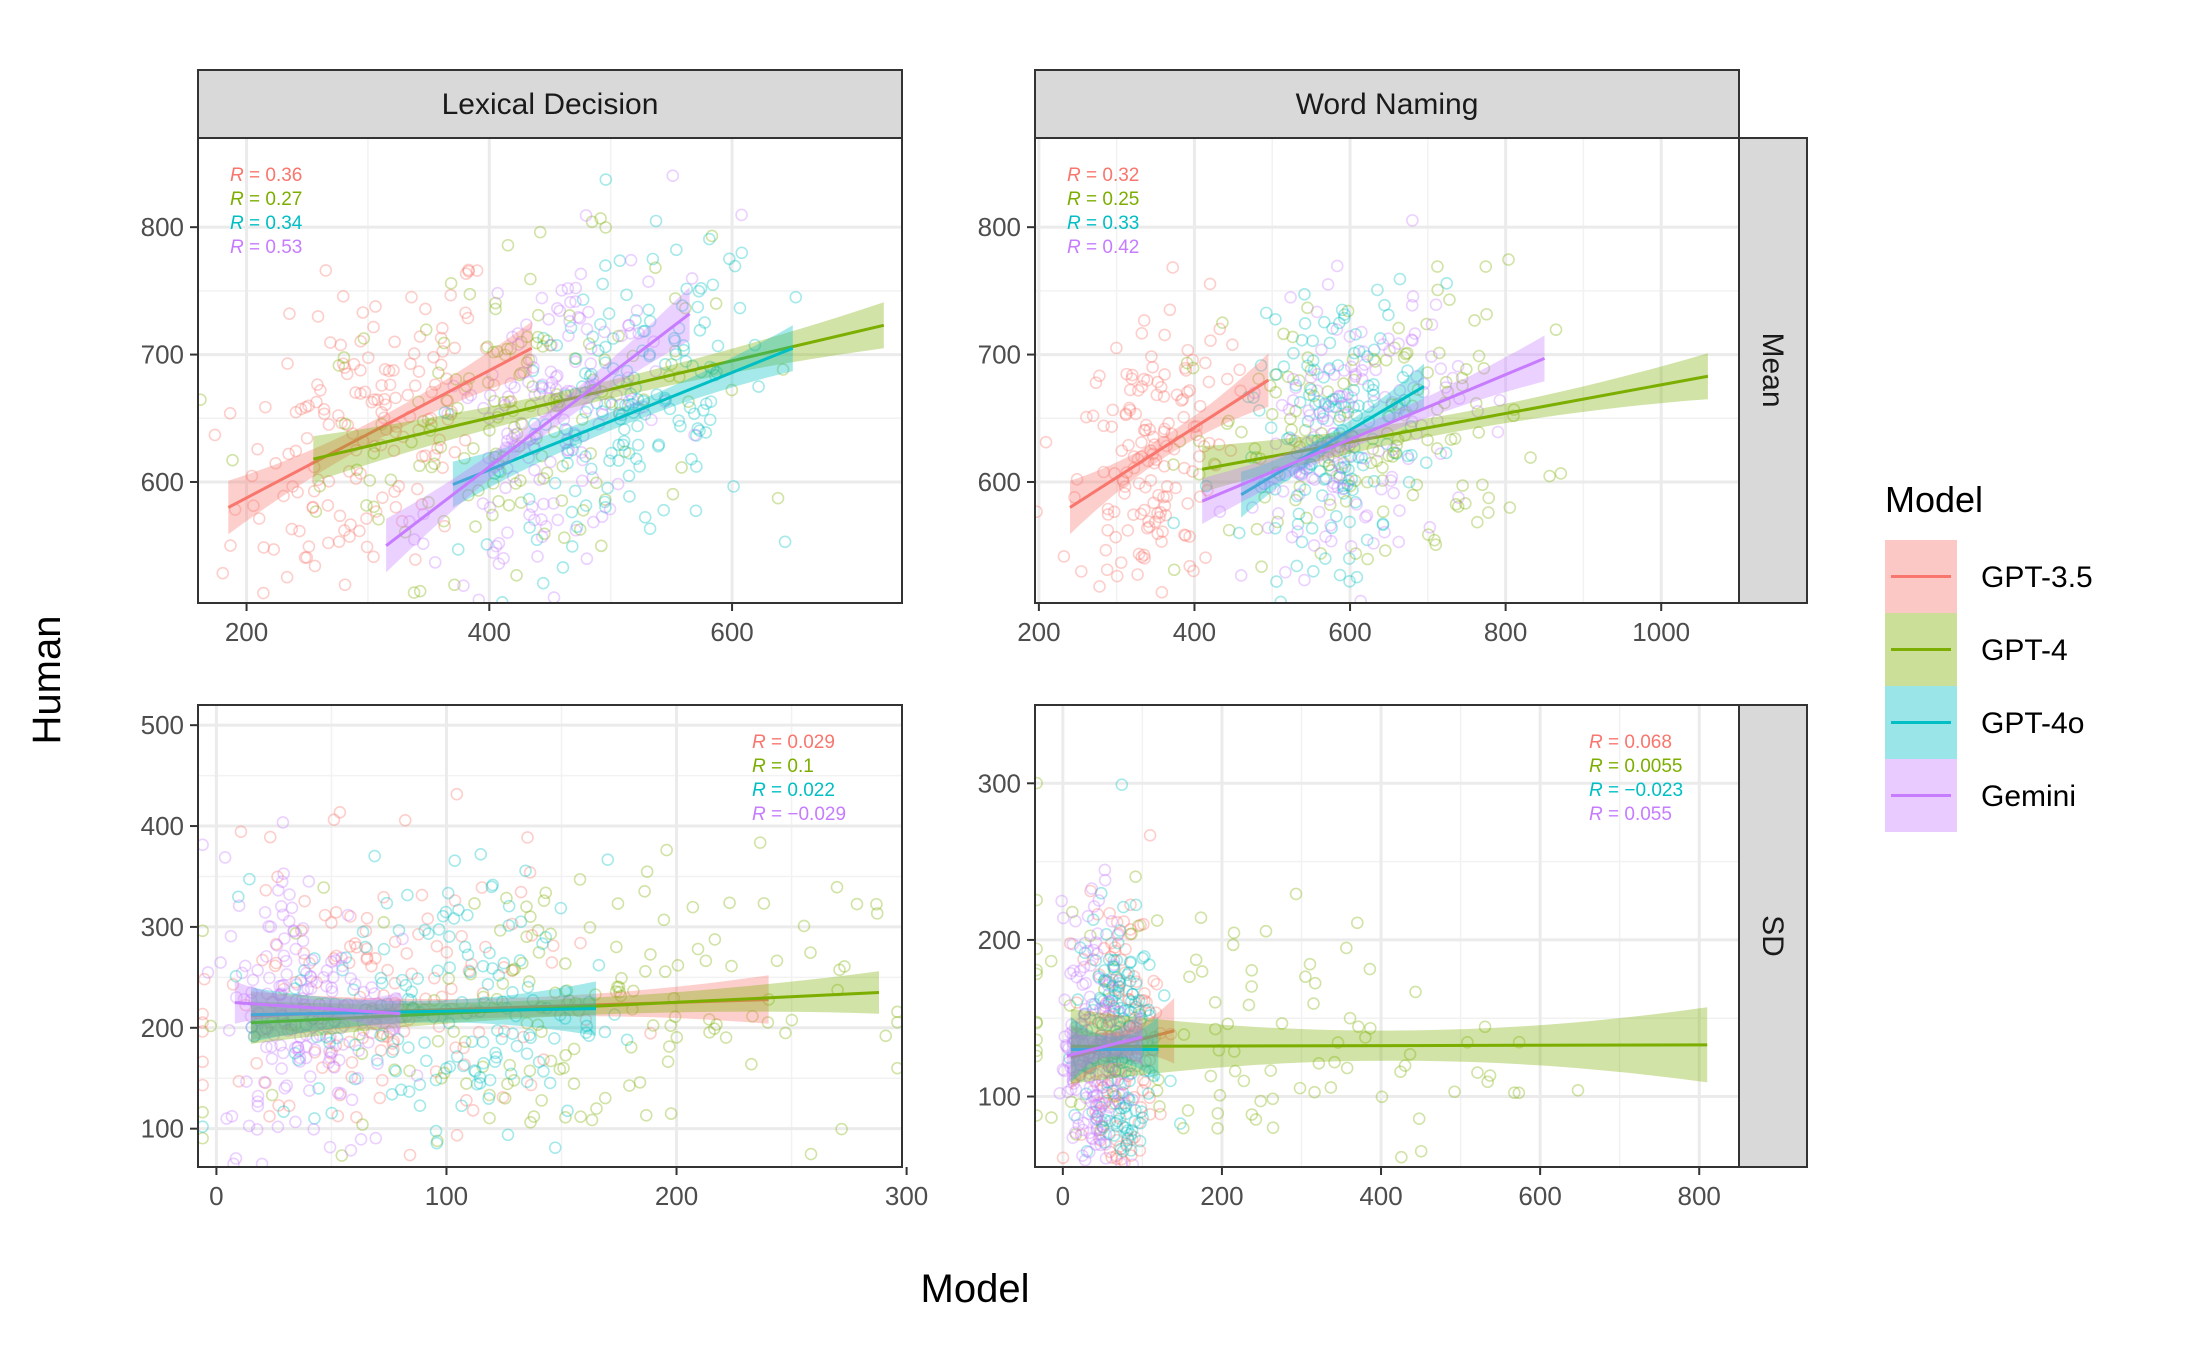 This screenshot has height=1350, width=2187. What do you see at coordinates (1772, 369) in the screenshot?
I see `strip-label-mean: Mean` at bounding box center [1772, 369].